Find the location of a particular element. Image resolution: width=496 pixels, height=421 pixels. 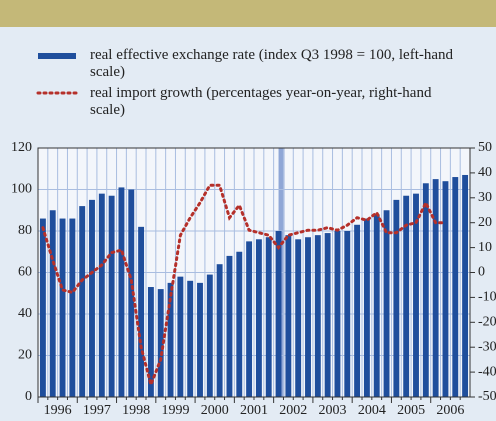

x-tick-label: 1999 is located at coordinates (175, 410).